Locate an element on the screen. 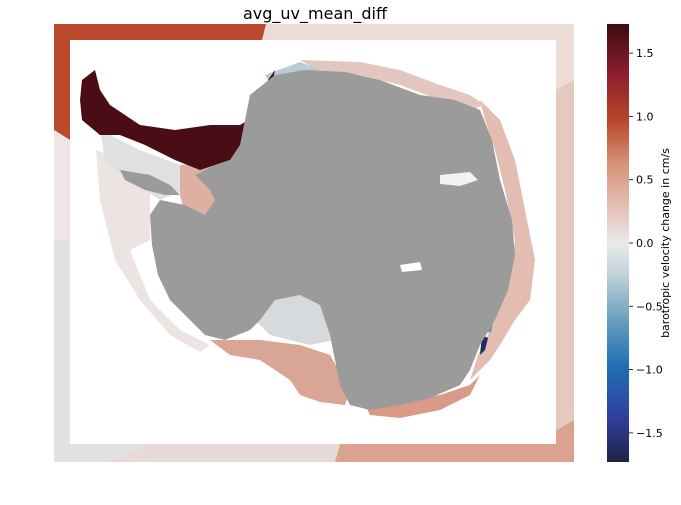  colorbar-tick-label: 0.5 is located at coordinates (645, 180).